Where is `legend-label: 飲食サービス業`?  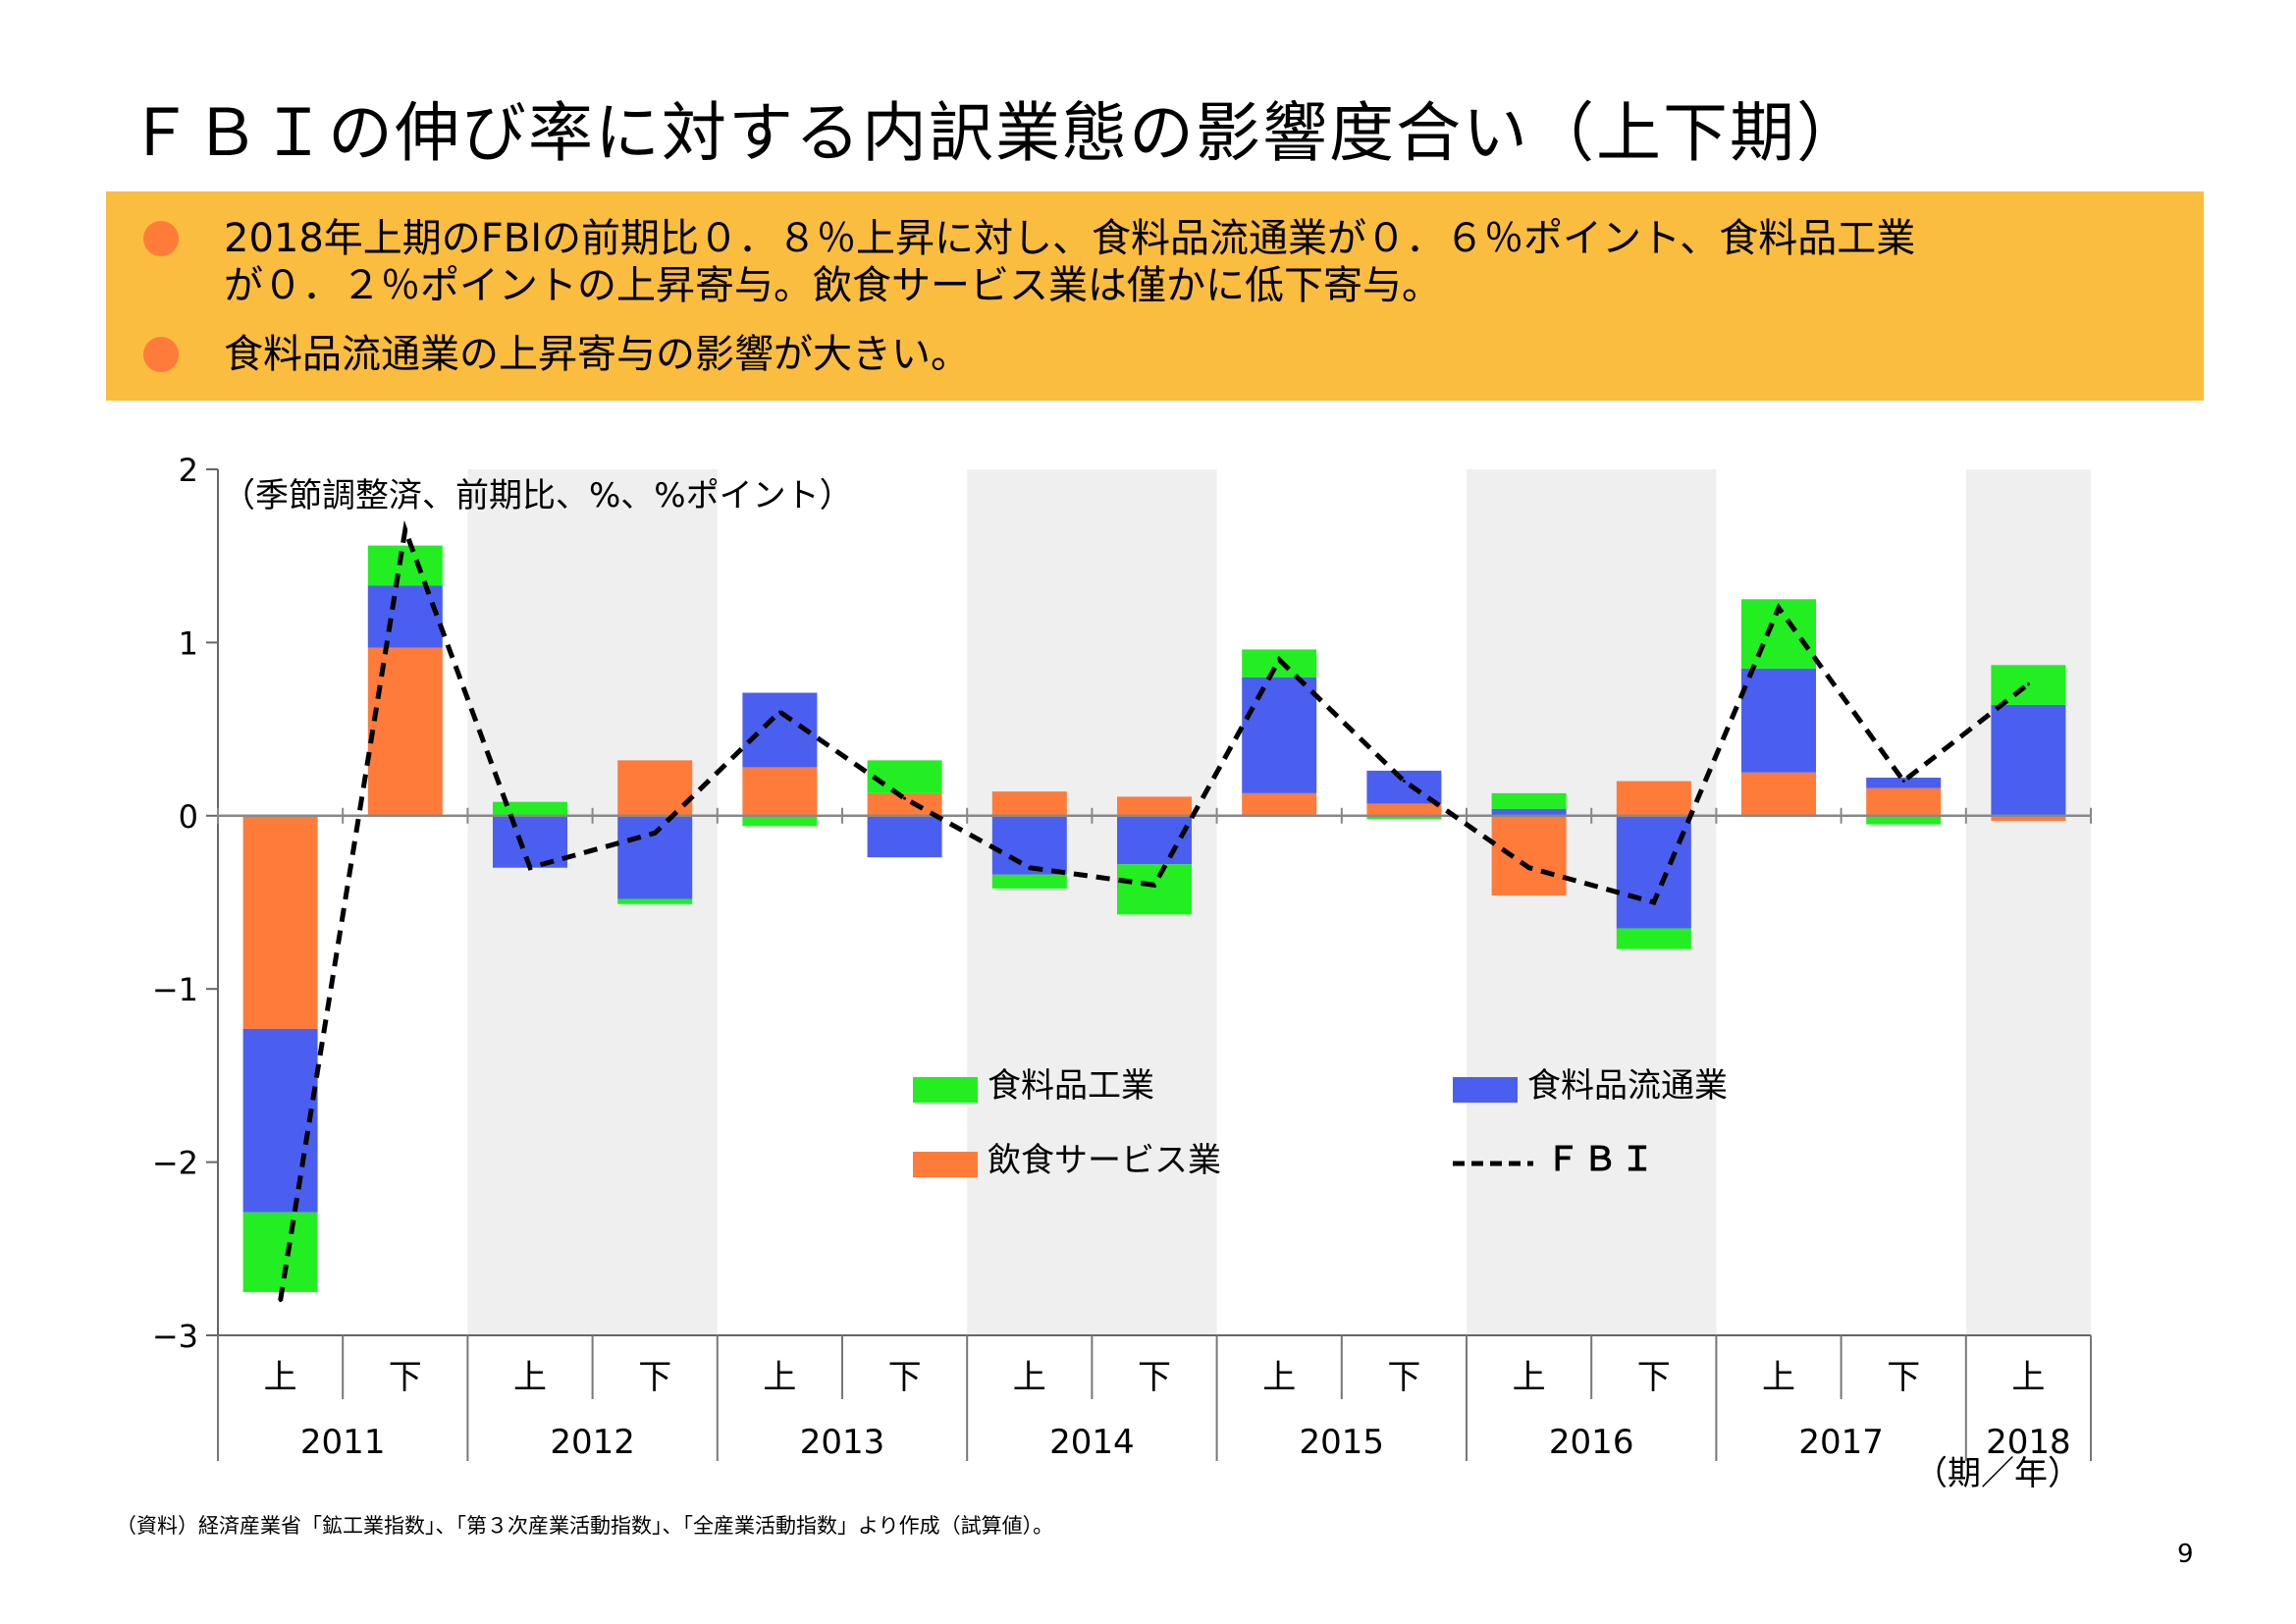 legend-label: 飲食サービス業 is located at coordinates (1104, 1160).